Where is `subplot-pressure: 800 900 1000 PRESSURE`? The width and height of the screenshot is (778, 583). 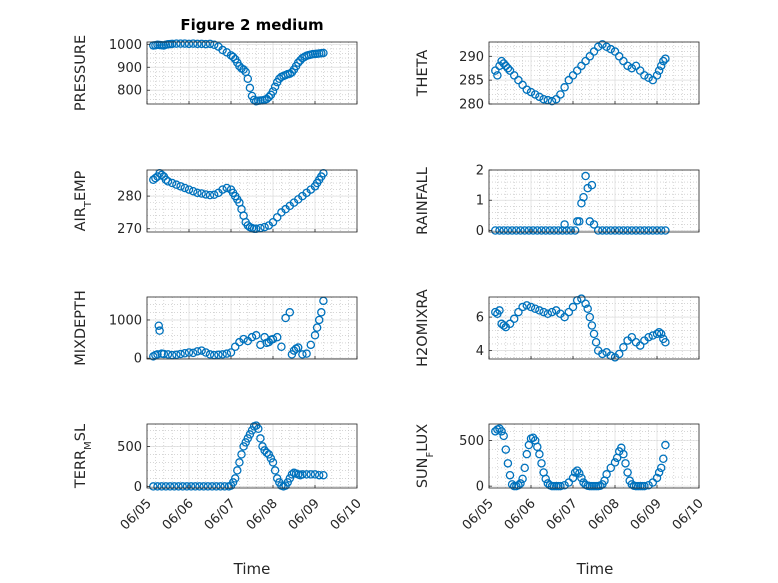
subplot-pressure: 800 900 1000 PRESSURE is located at coordinates (215, 73).